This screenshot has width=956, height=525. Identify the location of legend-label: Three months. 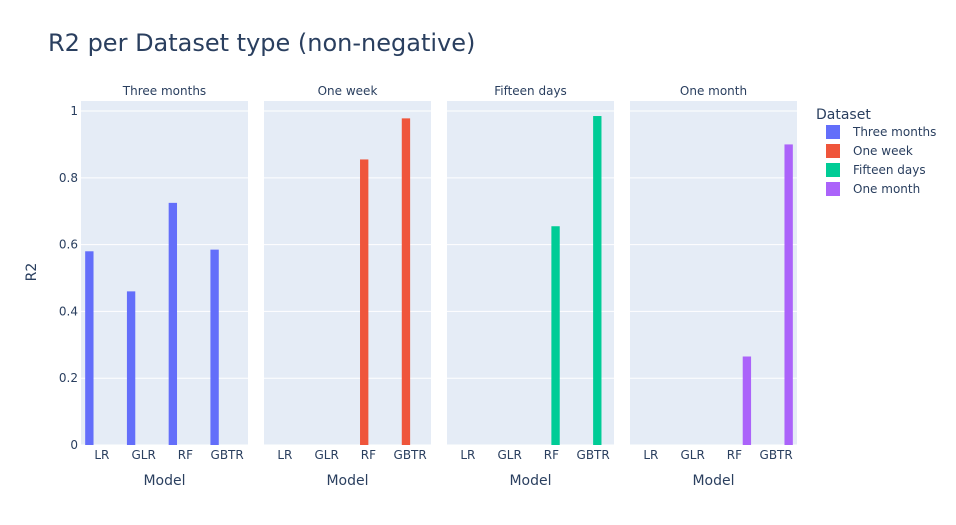
(894, 132).